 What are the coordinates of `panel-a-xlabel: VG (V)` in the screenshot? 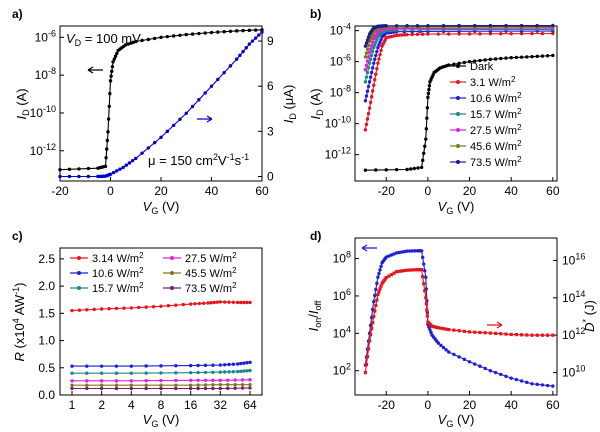 It's located at (161, 207).